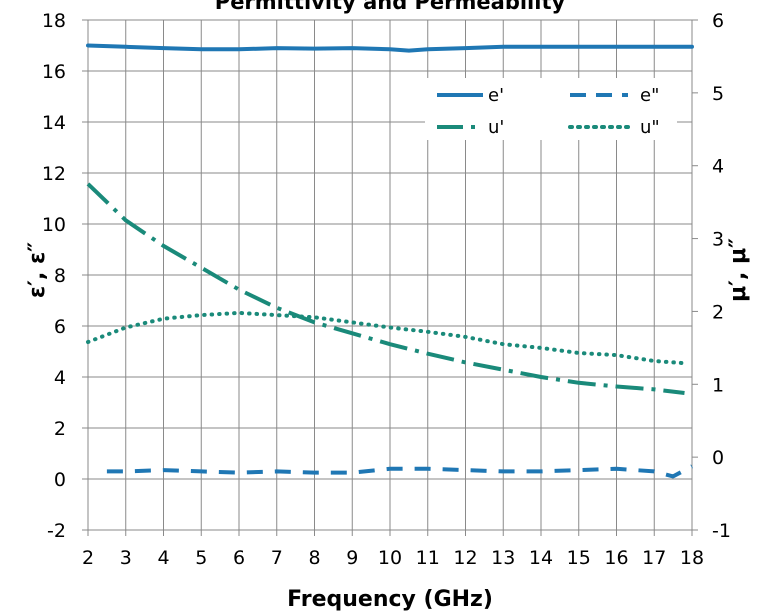 The height and width of the screenshot is (613, 770). Describe the element at coordinates (718, 312) in the screenshot. I see `y-right-tick-label: 2` at that location.